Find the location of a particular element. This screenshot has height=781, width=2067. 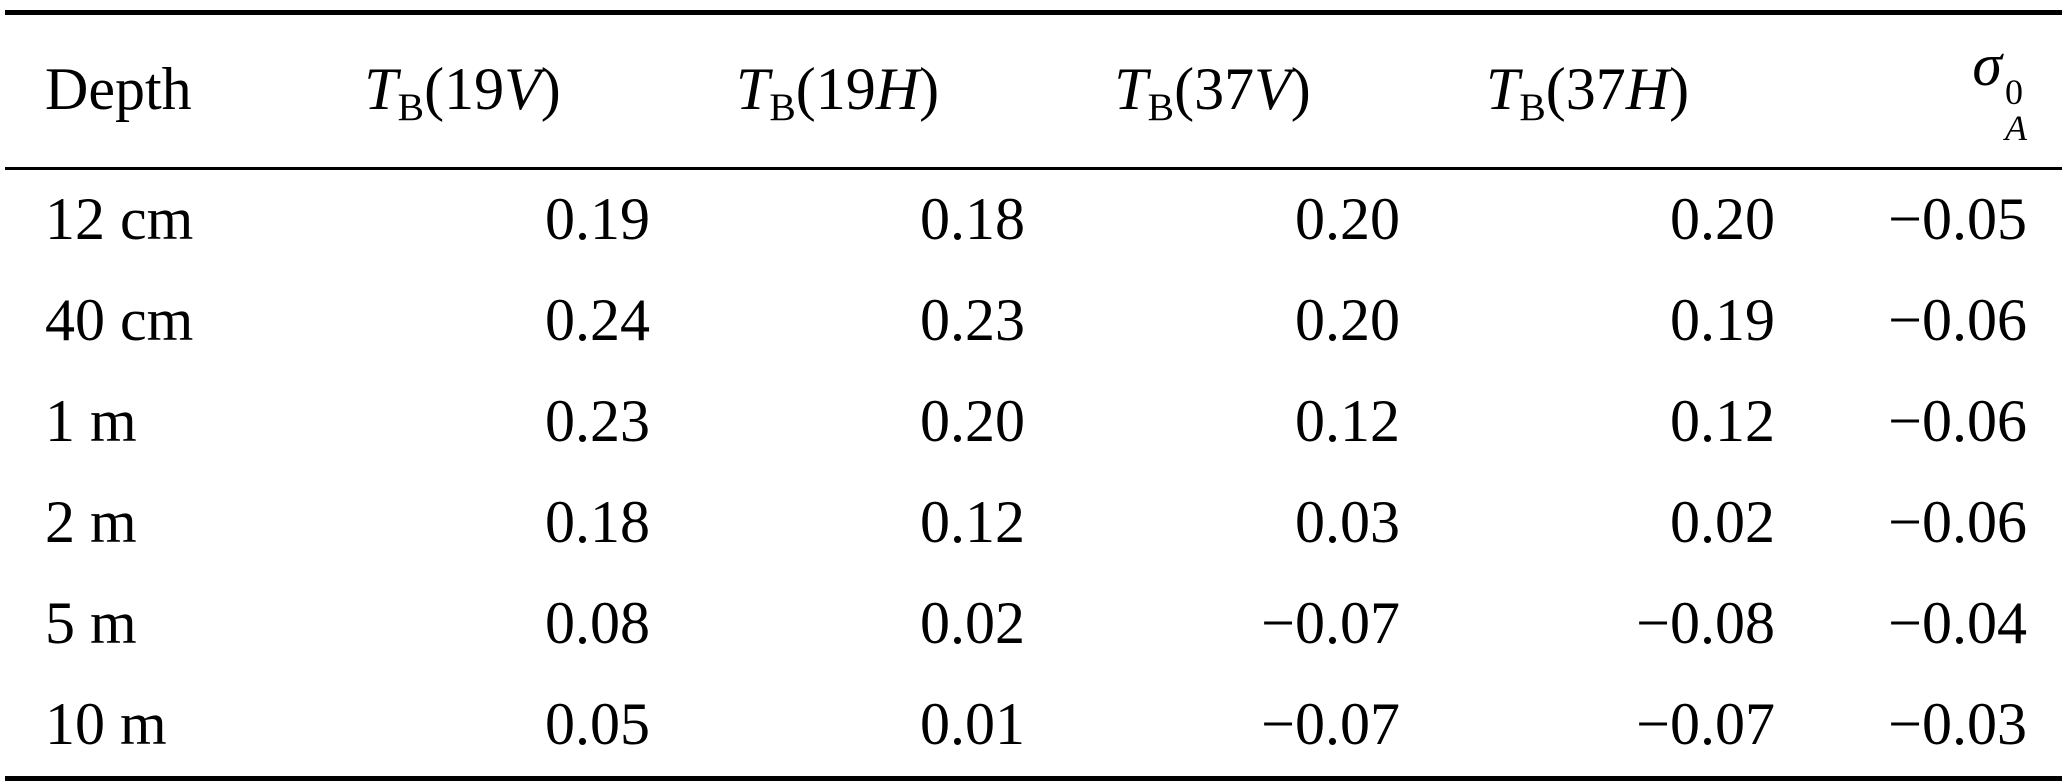

col-header-tb37h: TB(37H) is located at coordinates (1587, 91).